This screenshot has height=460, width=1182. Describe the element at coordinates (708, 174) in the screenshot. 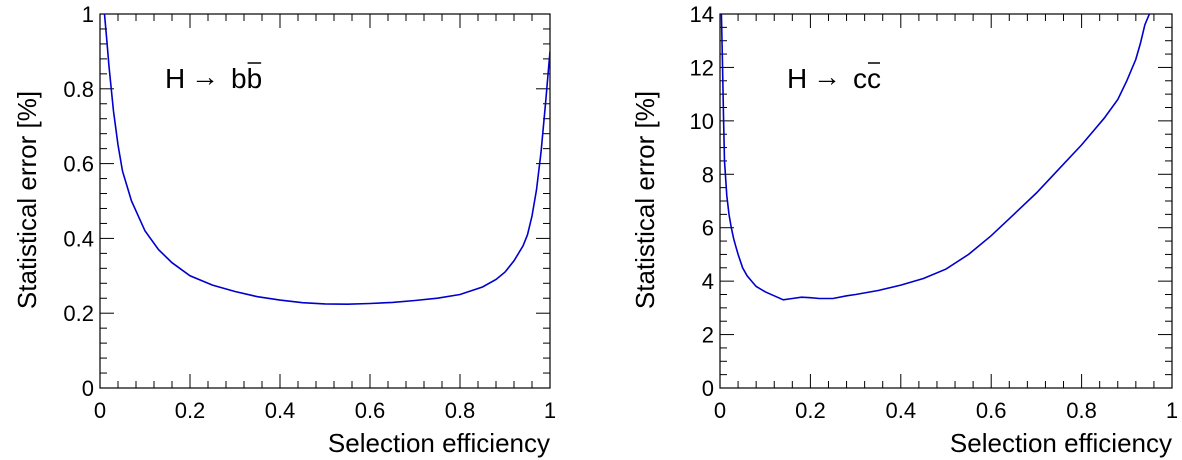

I see `y-tick-label: 8` at that location.